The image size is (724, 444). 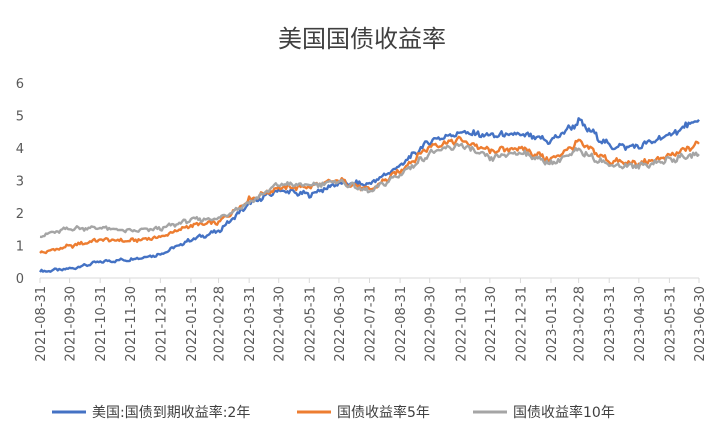 I want to click on legend-item: 国债收益率5年, so click(x=363, y=412).